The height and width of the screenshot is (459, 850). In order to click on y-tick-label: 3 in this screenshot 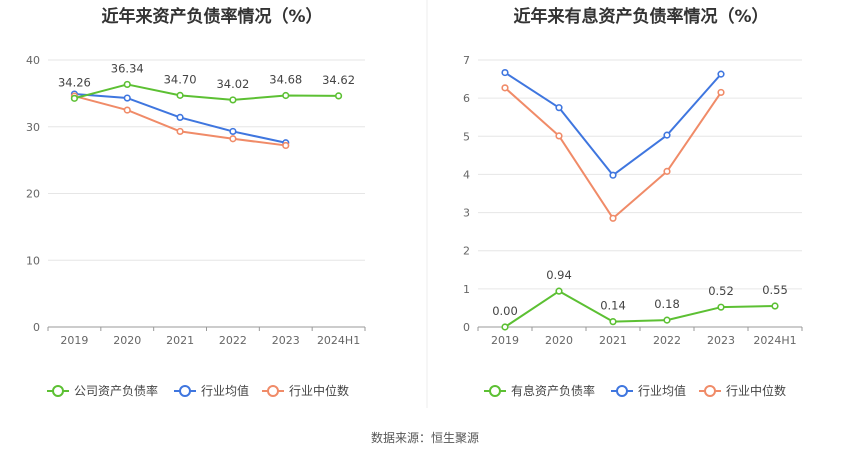, I will do `click(466, 213)`.